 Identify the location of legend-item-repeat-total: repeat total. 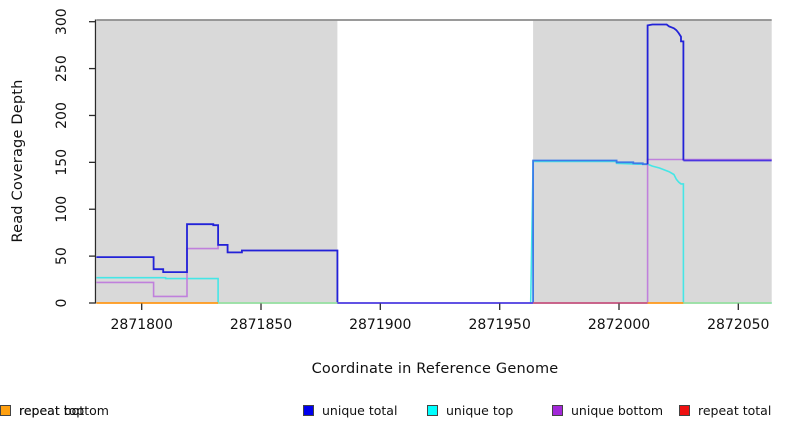
(725, 410).